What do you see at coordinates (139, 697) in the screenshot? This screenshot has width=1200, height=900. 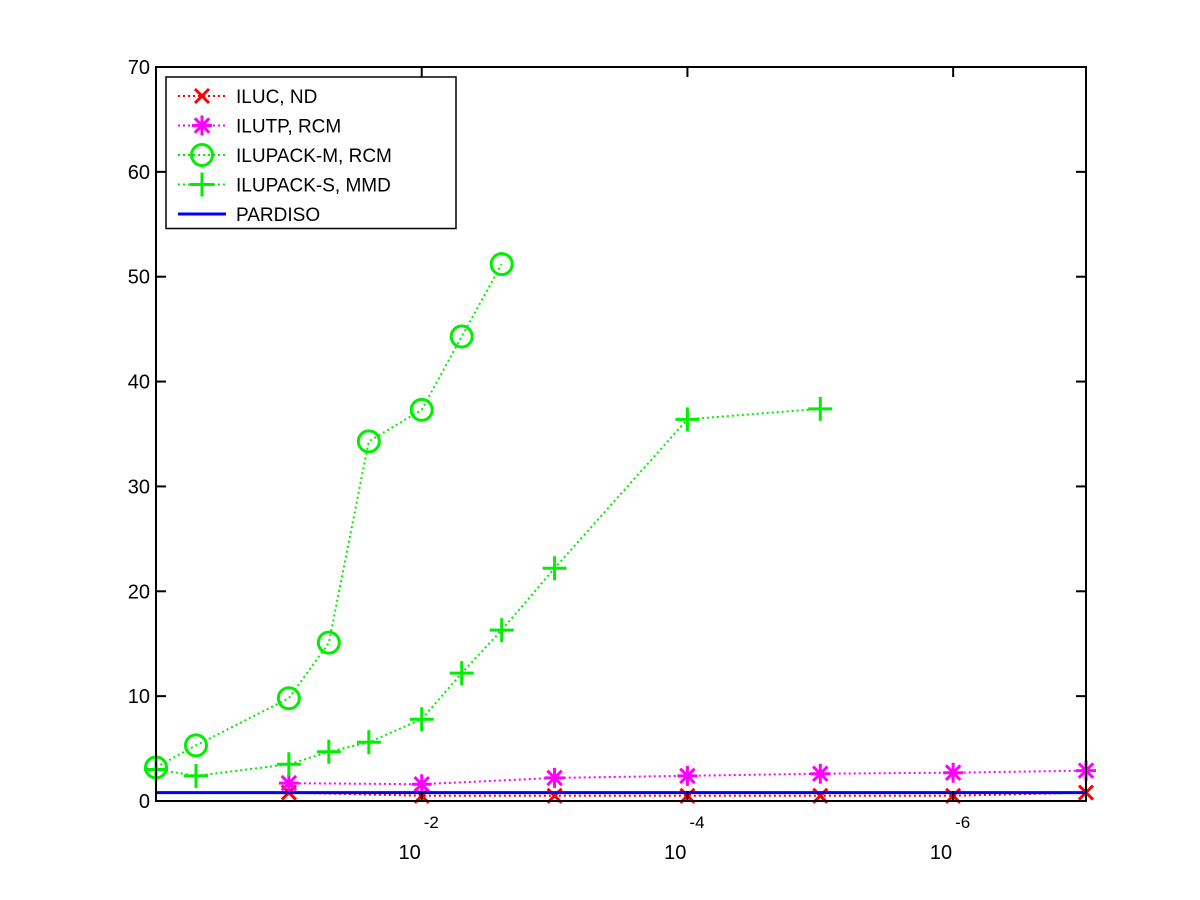 I see `y-tick-label: 10` at bounding box center [139, 697].